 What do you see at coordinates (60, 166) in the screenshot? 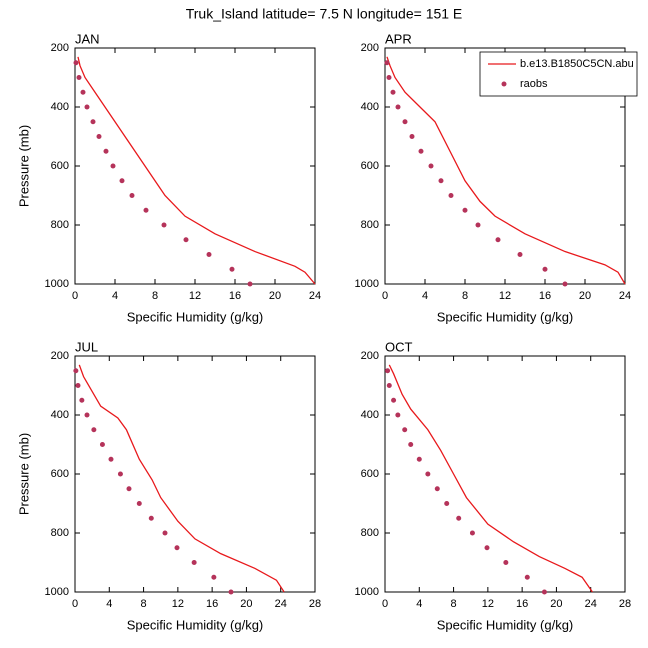
I see `y-tick-label: 600` at bounding box center [60, 166].